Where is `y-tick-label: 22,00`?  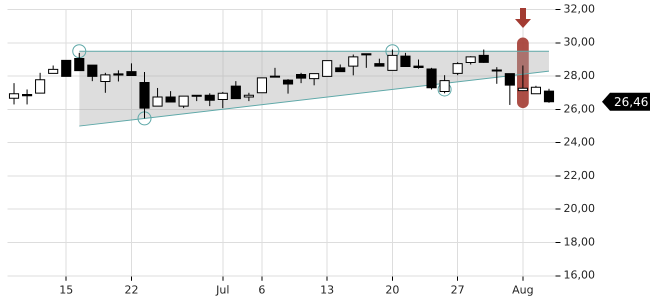 y-tick-label: 22,00 is located at coordinates (580, 175).